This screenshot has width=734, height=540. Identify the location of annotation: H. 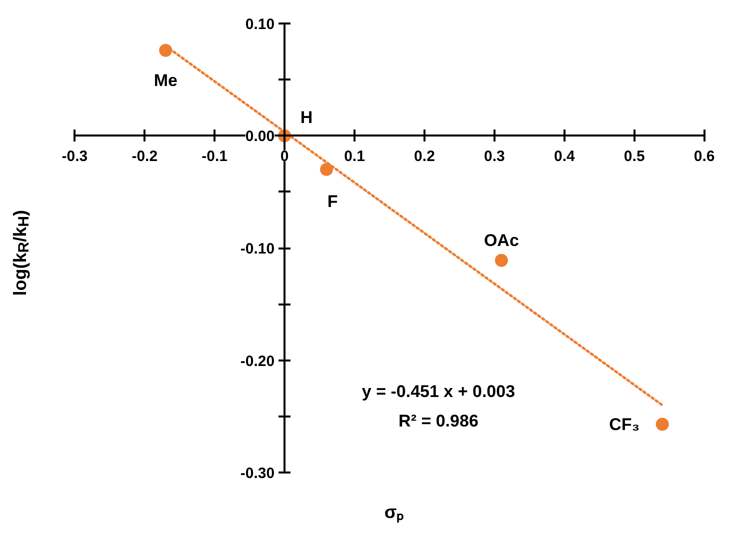
(306, 118).